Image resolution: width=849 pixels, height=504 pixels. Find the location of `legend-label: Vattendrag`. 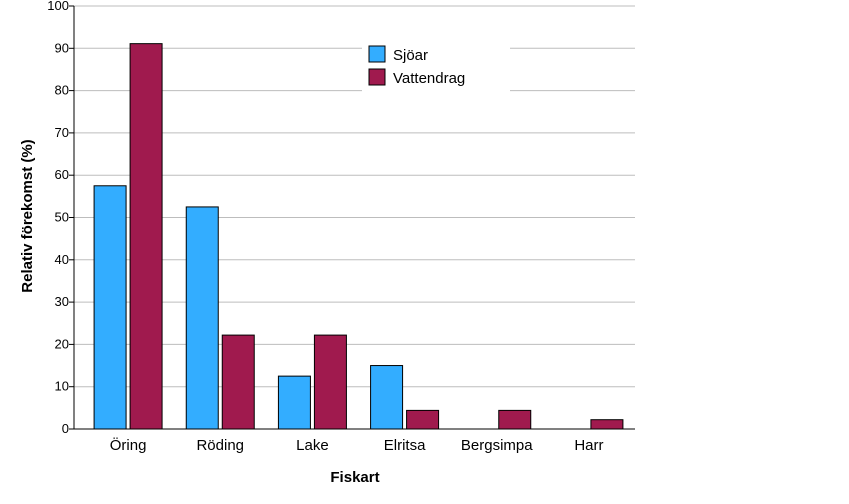

legend-label: Vattendrag is located at coordinates (429, 78).